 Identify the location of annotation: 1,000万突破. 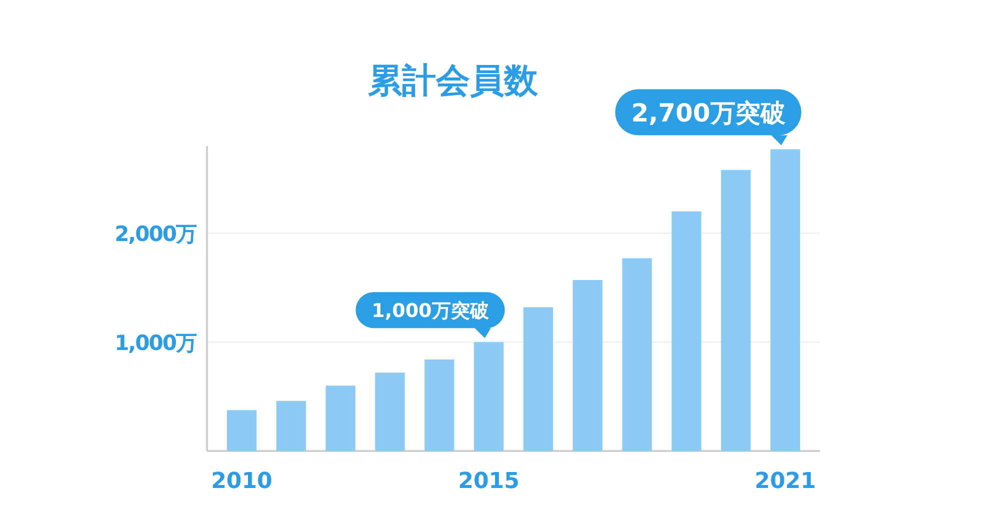
(431, 311).